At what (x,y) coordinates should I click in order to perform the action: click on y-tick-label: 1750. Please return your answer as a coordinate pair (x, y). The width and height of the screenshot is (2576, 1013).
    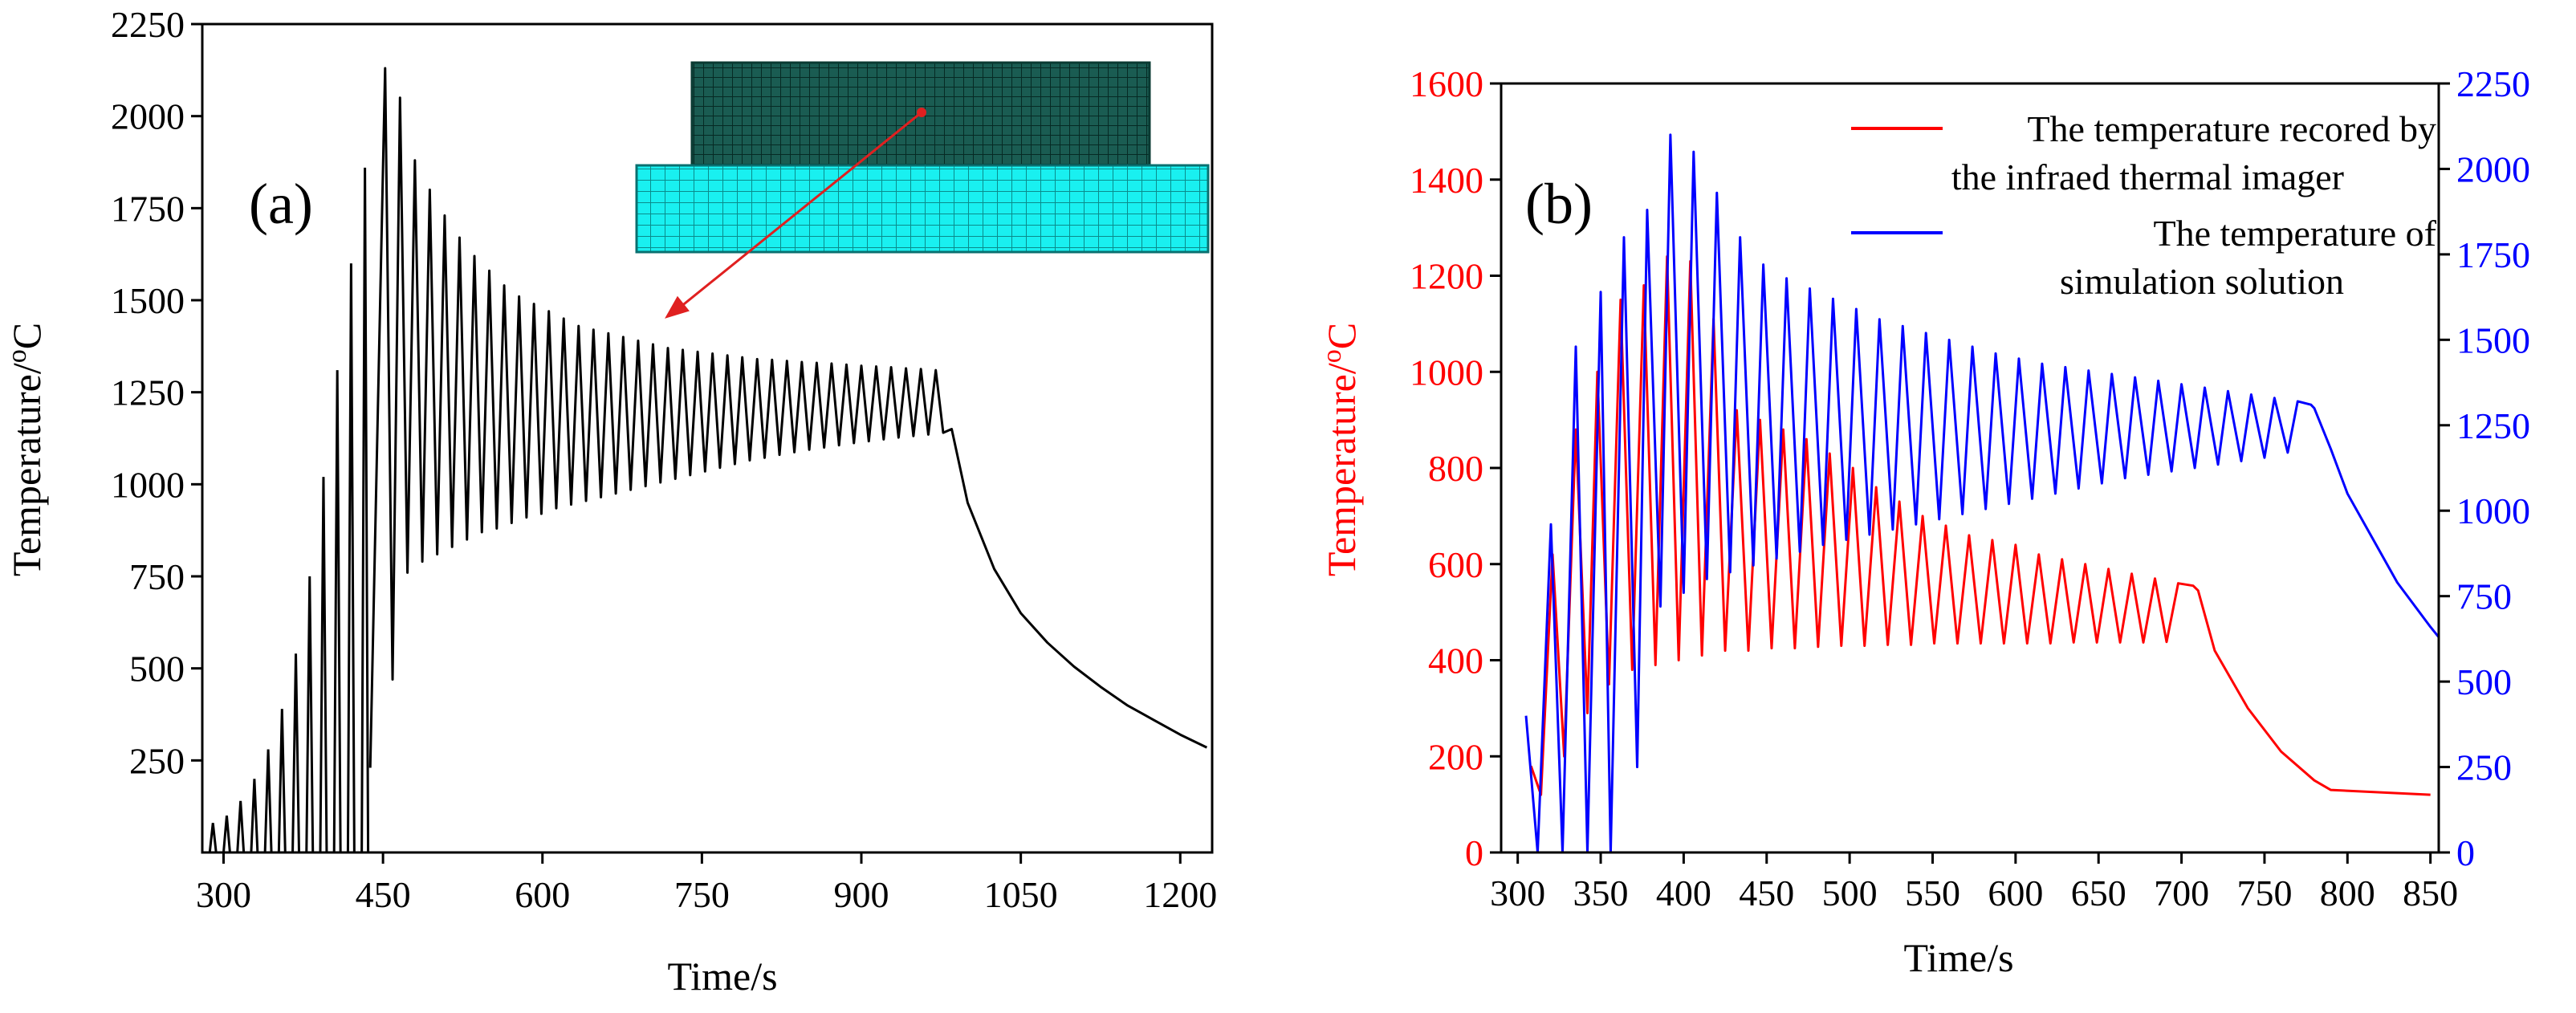
    Looking at the image, I should click on (148, 208).